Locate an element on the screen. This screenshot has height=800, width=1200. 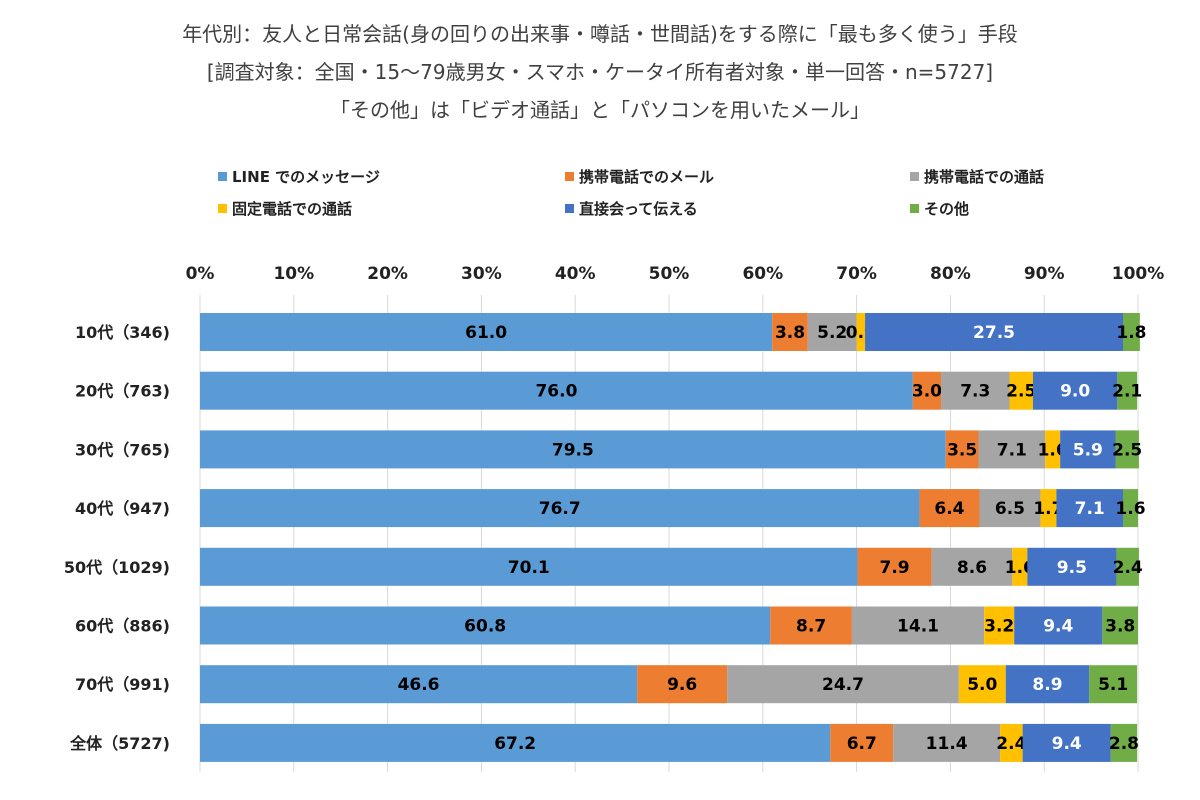
data-label: 46.6 is located at coordinates (419, 685).